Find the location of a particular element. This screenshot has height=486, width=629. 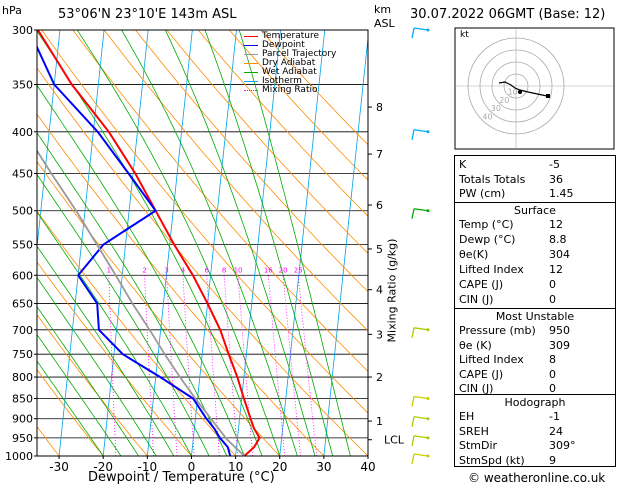

hodograph-value: 24 is located at coordinates (556, 431).